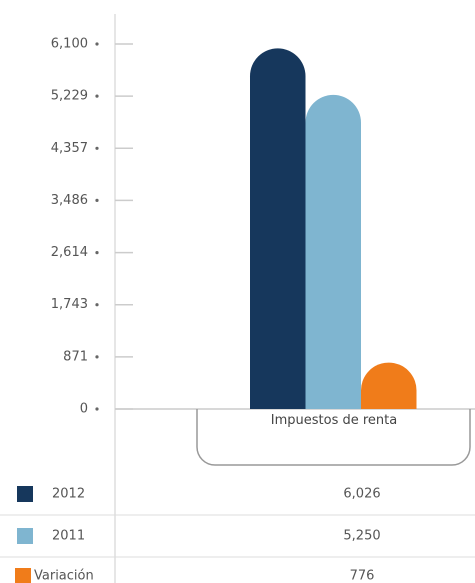  What do you see at coordinates (75, 356) in the screenshot?
I see `y-tick-label: 871` at bounding box center [75, 356].